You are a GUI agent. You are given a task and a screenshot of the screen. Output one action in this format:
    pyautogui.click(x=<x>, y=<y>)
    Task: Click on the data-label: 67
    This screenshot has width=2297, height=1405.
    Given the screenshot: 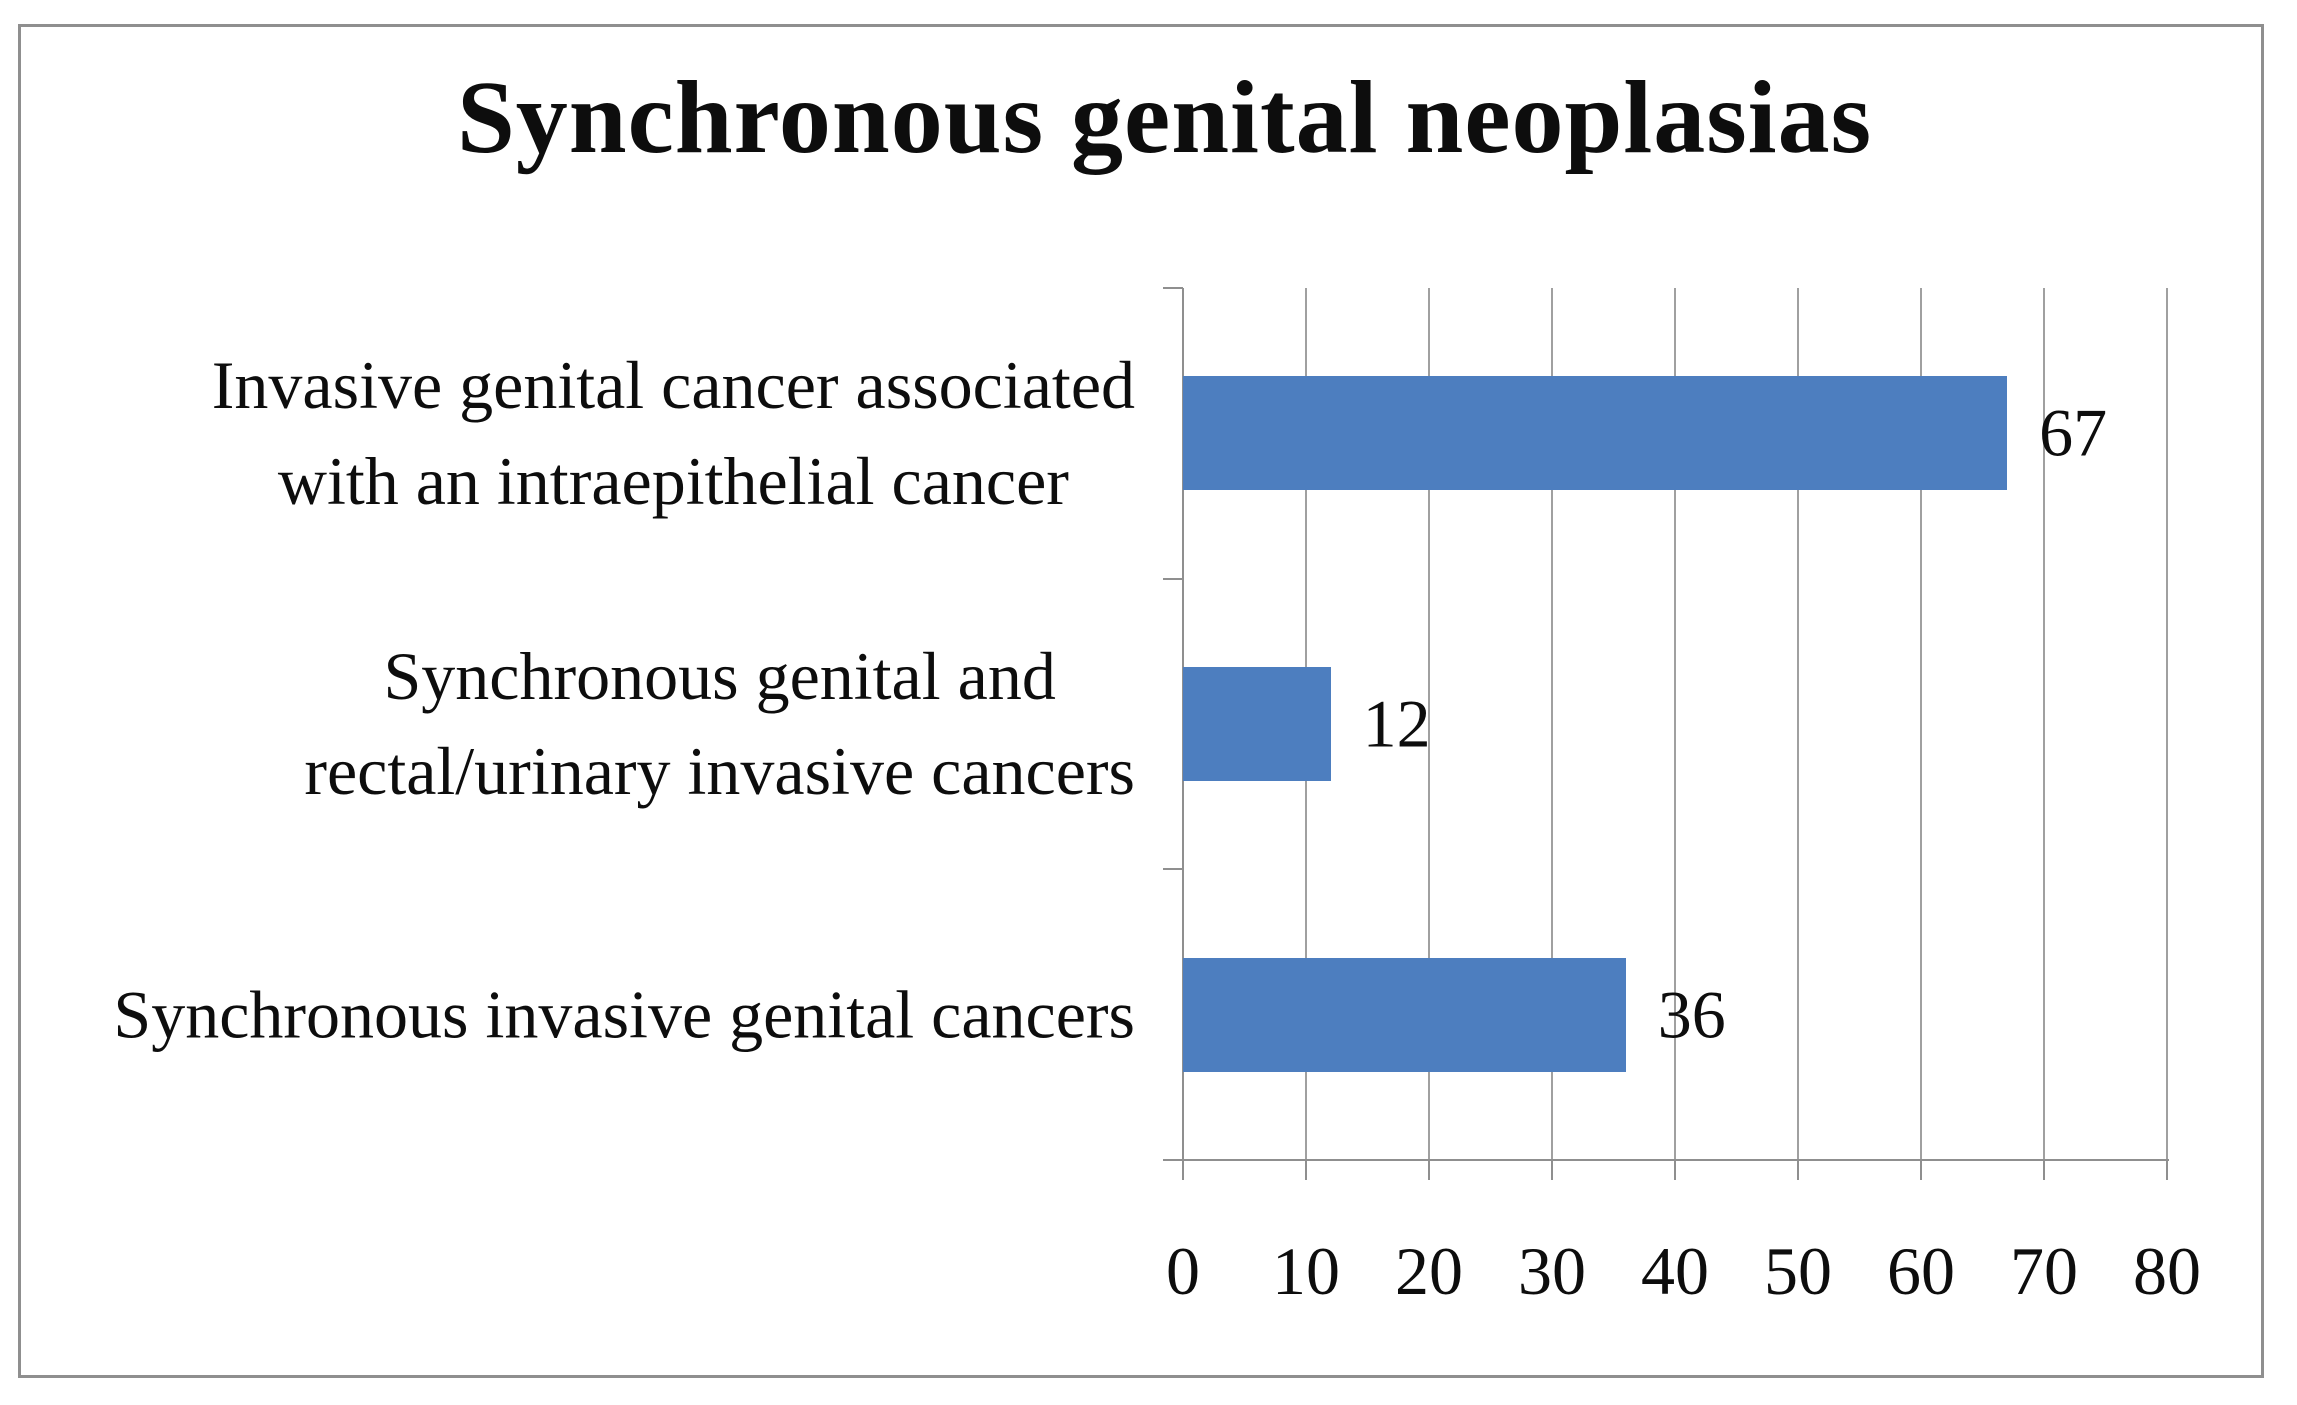 What is the action you would take?
    pyautogui.click(x=2073, y=432)
    